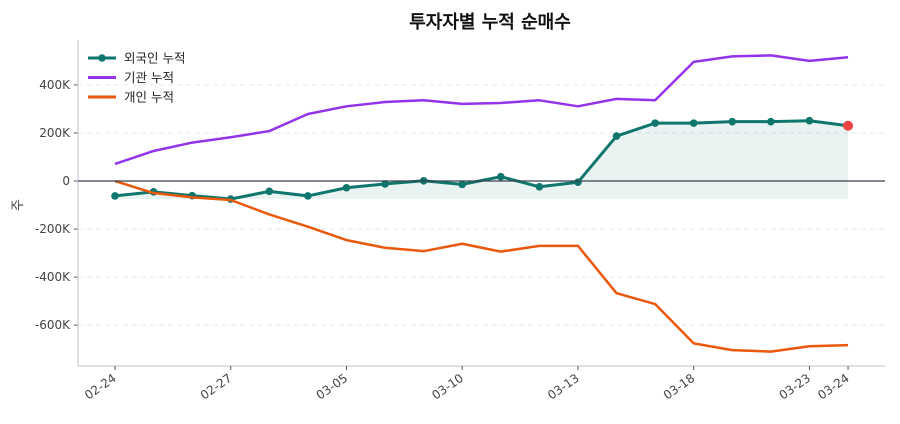 The width and height of the screenshot is (900, 424). Describe the element at coordinates (833, 386) in the screenshot. I see `x-tick-label: 03-24` at that location.